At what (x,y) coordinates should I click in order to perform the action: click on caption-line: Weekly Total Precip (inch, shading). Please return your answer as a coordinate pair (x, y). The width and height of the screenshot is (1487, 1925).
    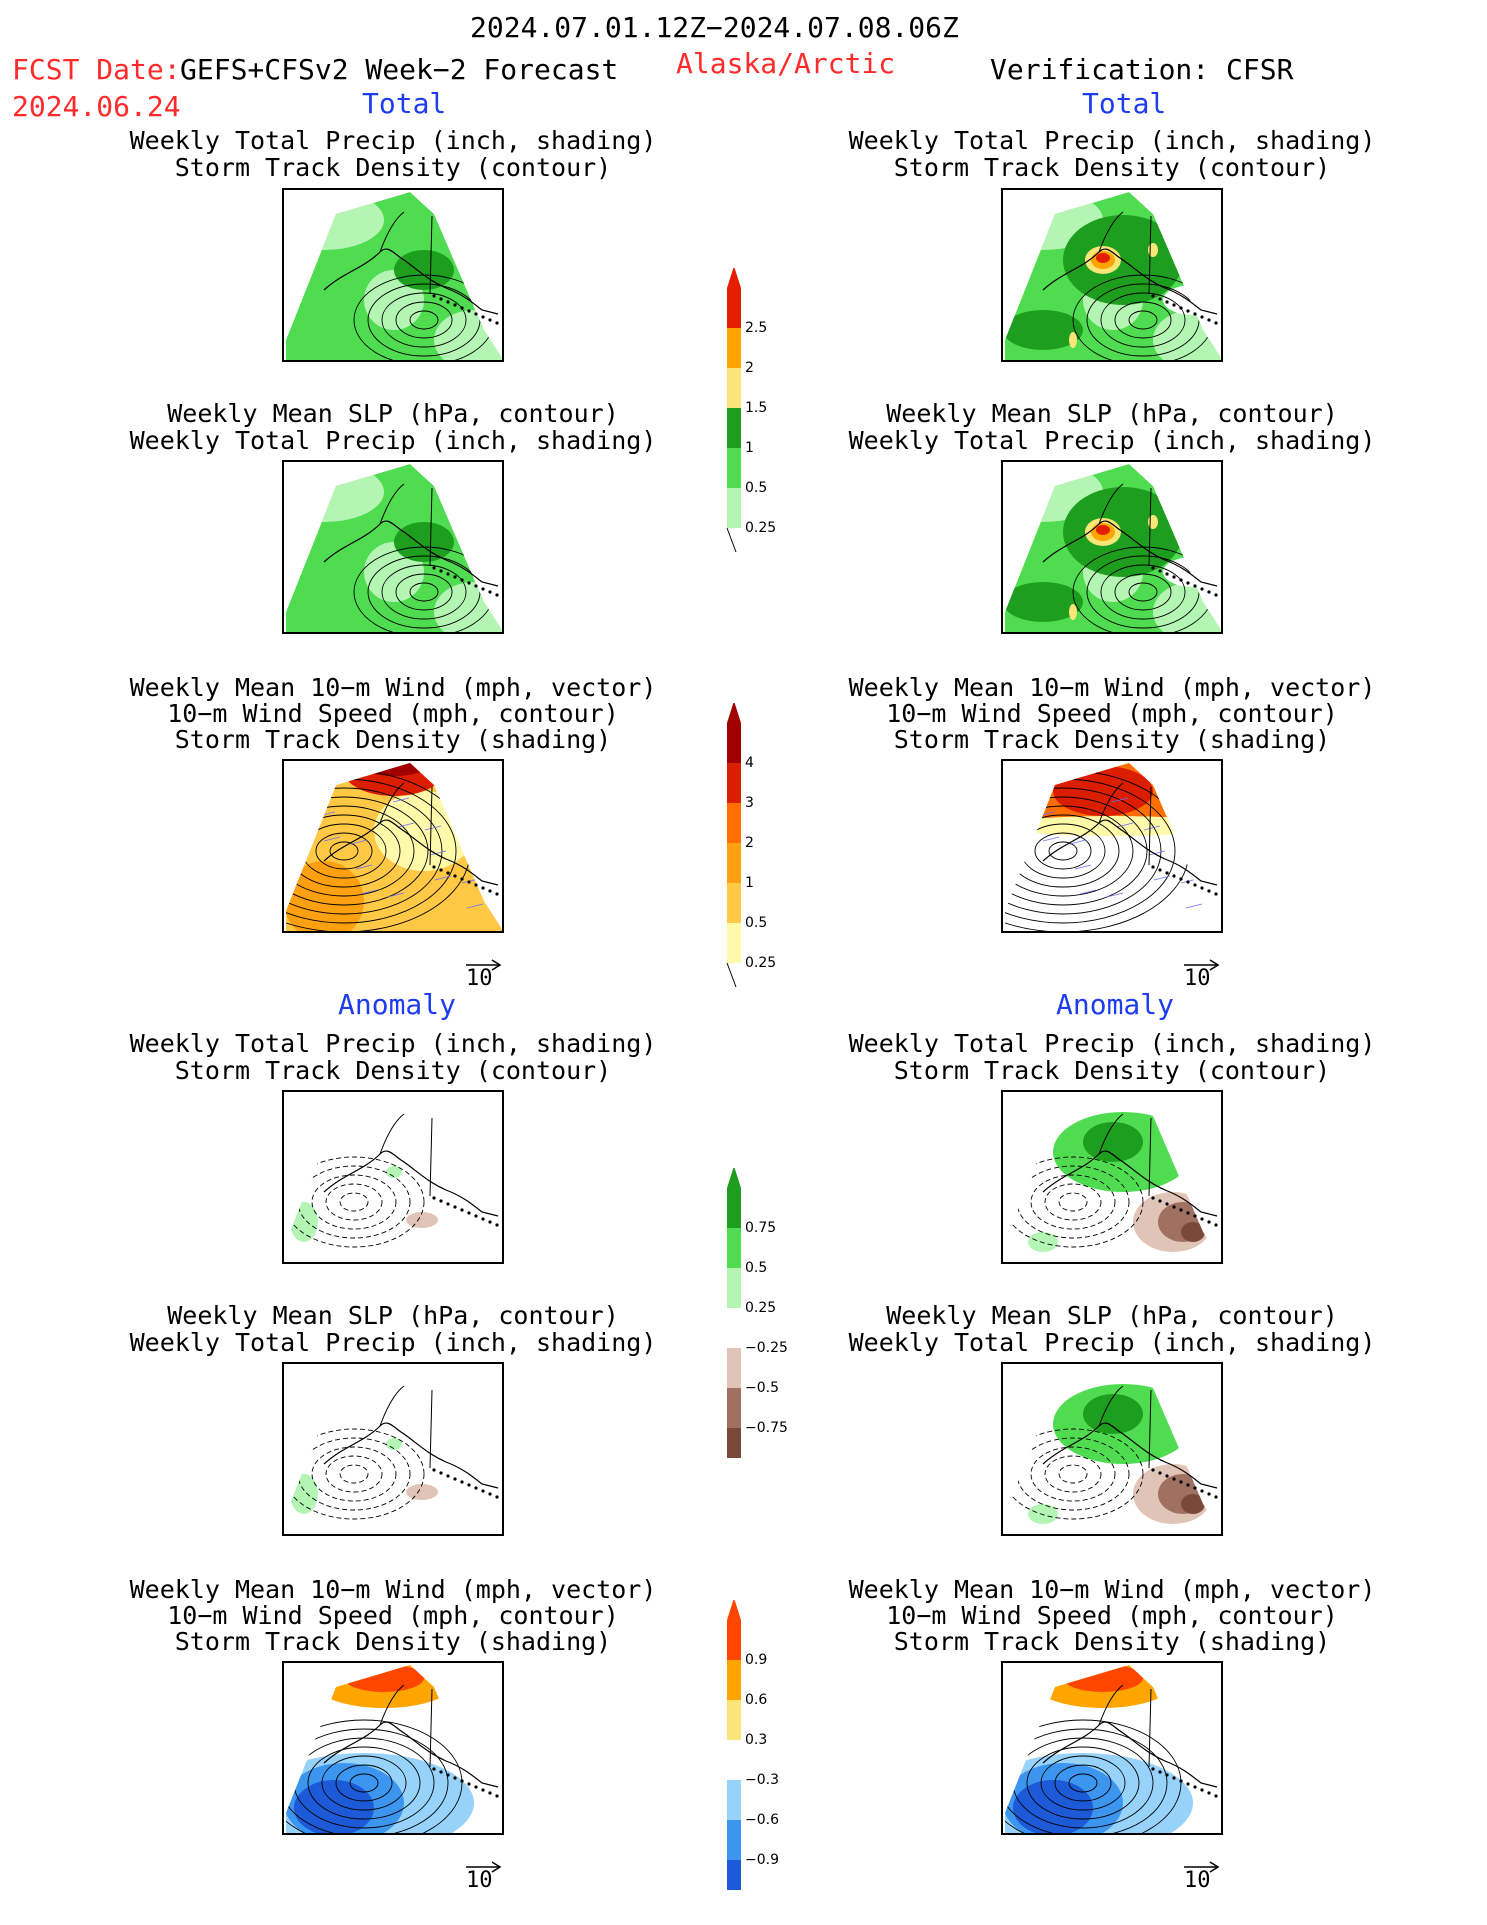
    Looking at the image, I should click on (393, 440).